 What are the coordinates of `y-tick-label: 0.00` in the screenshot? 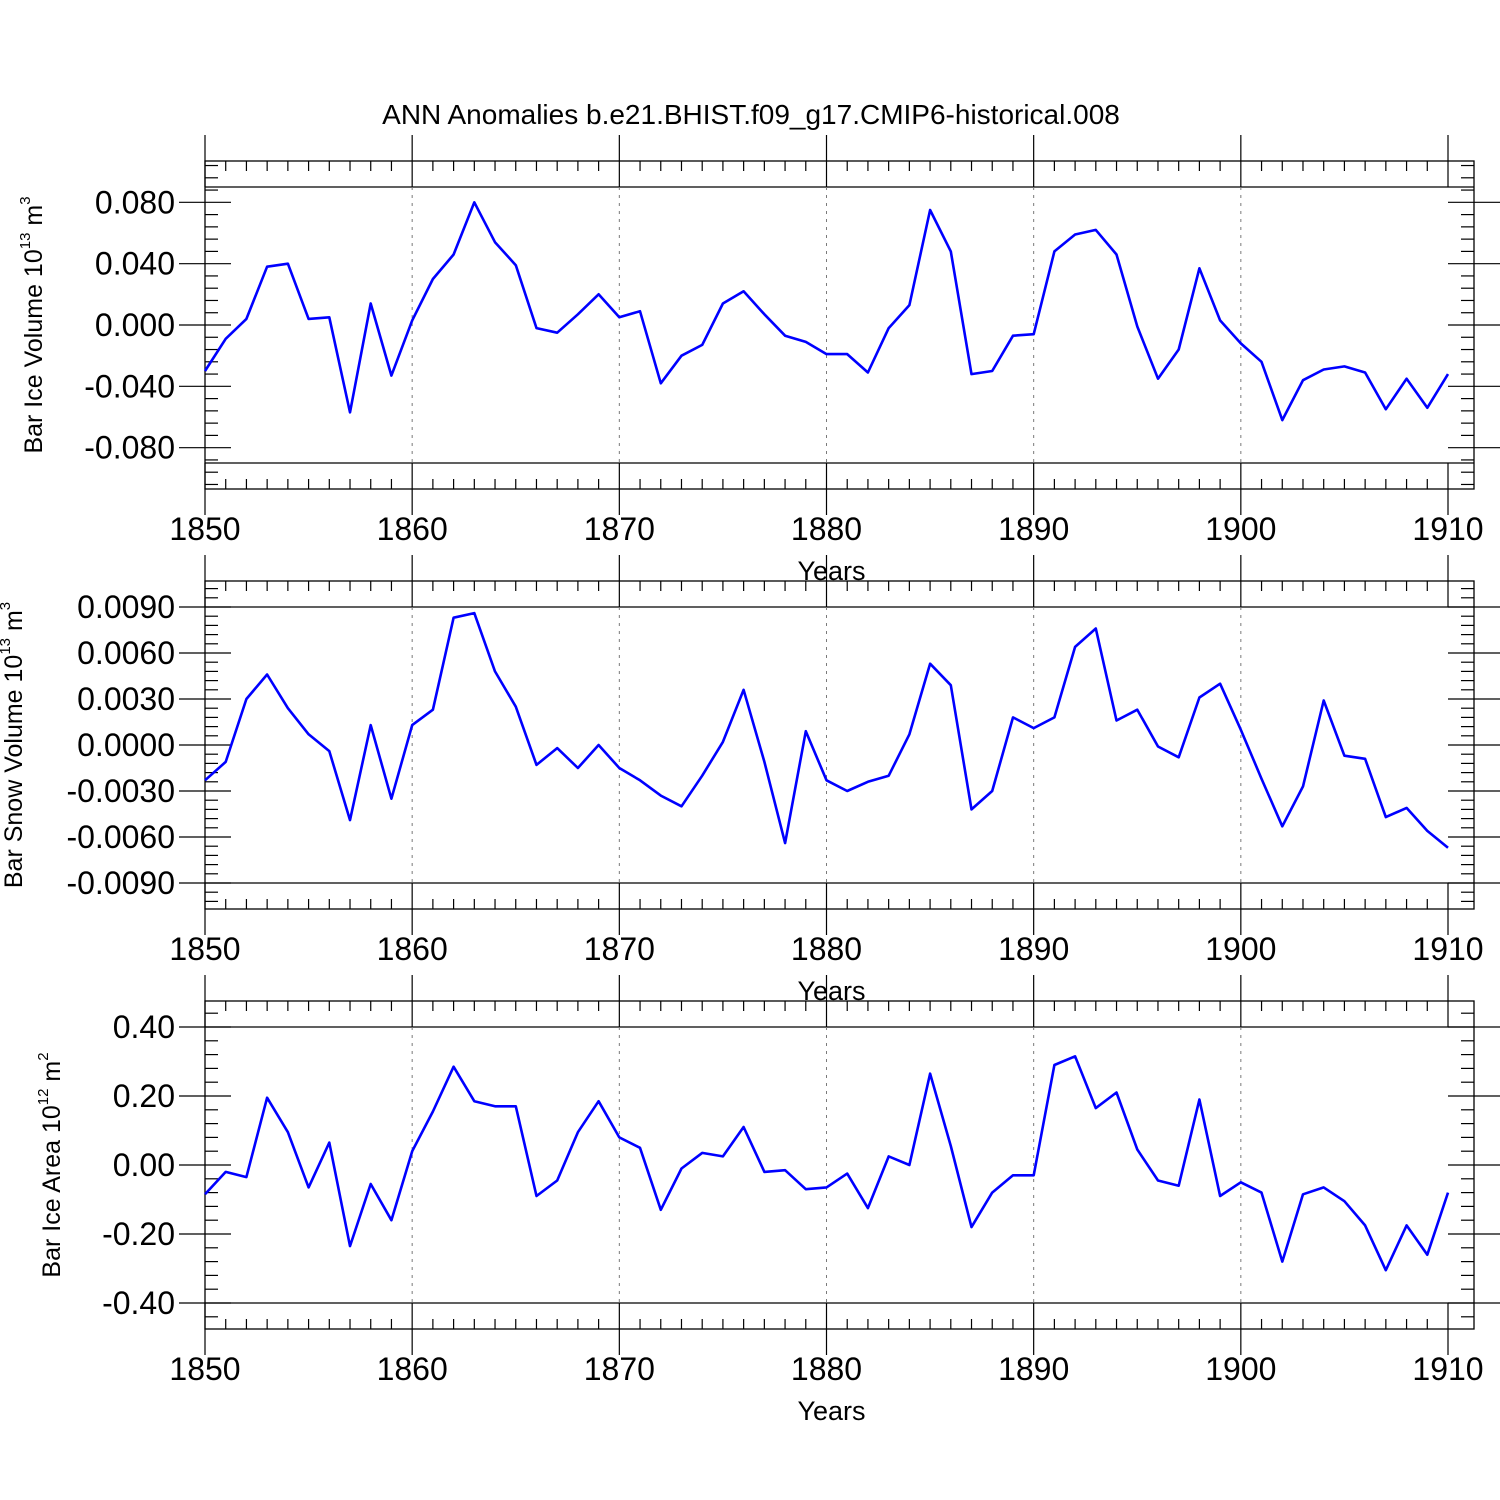 It's located at (144, 1165).